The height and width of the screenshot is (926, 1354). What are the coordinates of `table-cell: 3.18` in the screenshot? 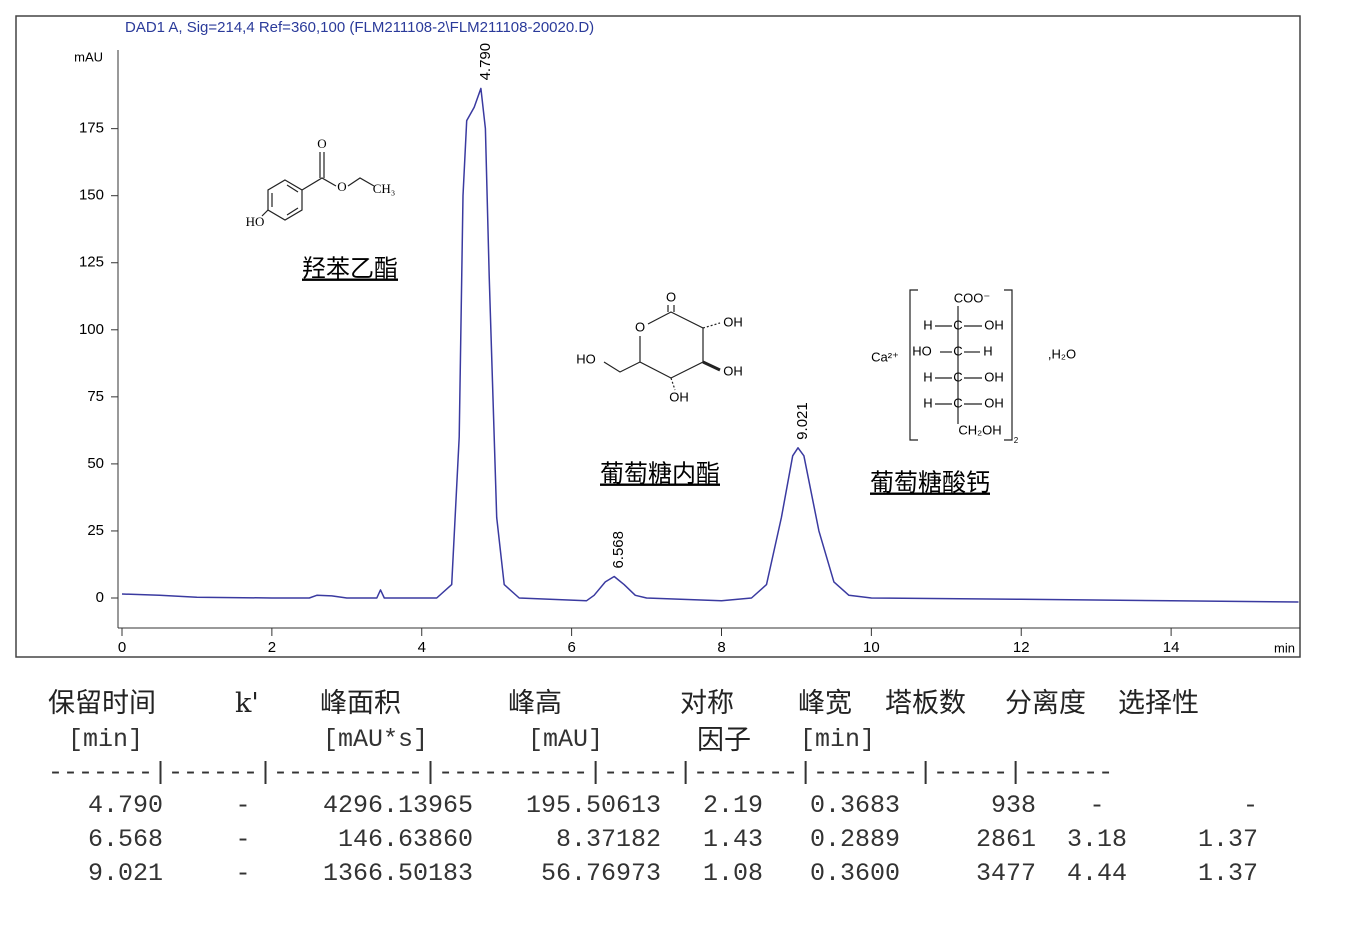 It's located at (1097, 839).